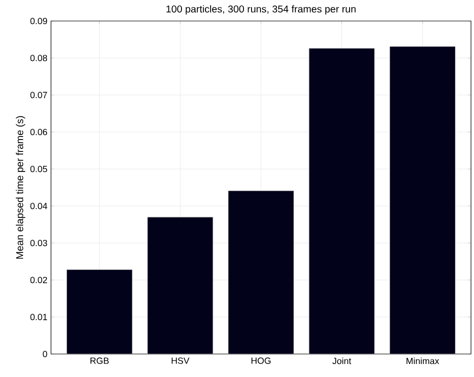  Describe the element at coordinates (423, 361) in the screenshot. I see `x-tick-label: Minimax` at that location.